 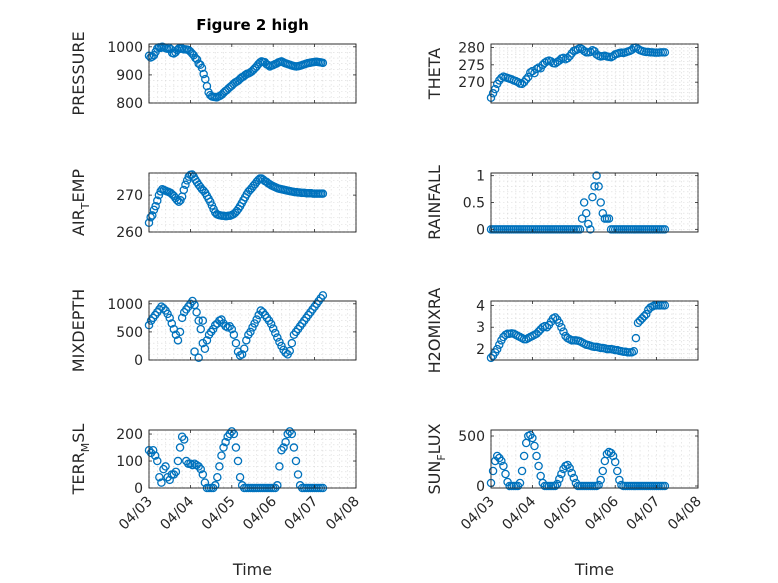 I want to click on xtick-label: 04/07, so click(x=644, y=514).